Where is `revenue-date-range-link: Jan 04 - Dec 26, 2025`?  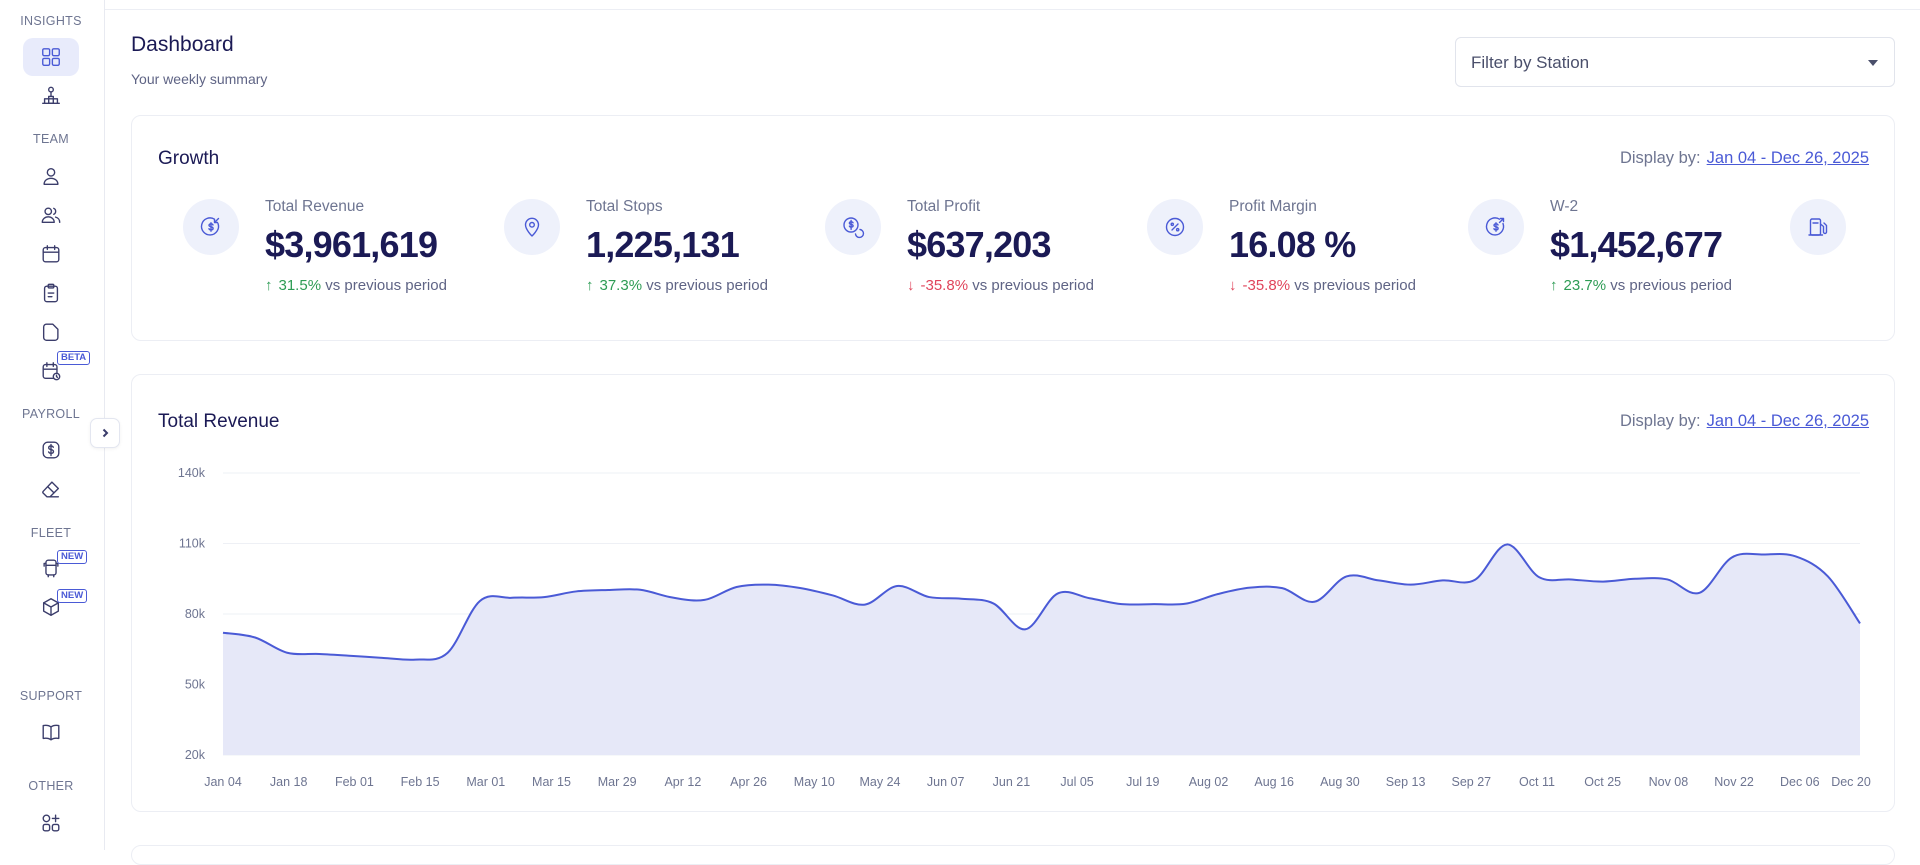 revenue-date-range-link: Jan 04 - Dec 26, 2025 is located at coordinates (1787, 421).